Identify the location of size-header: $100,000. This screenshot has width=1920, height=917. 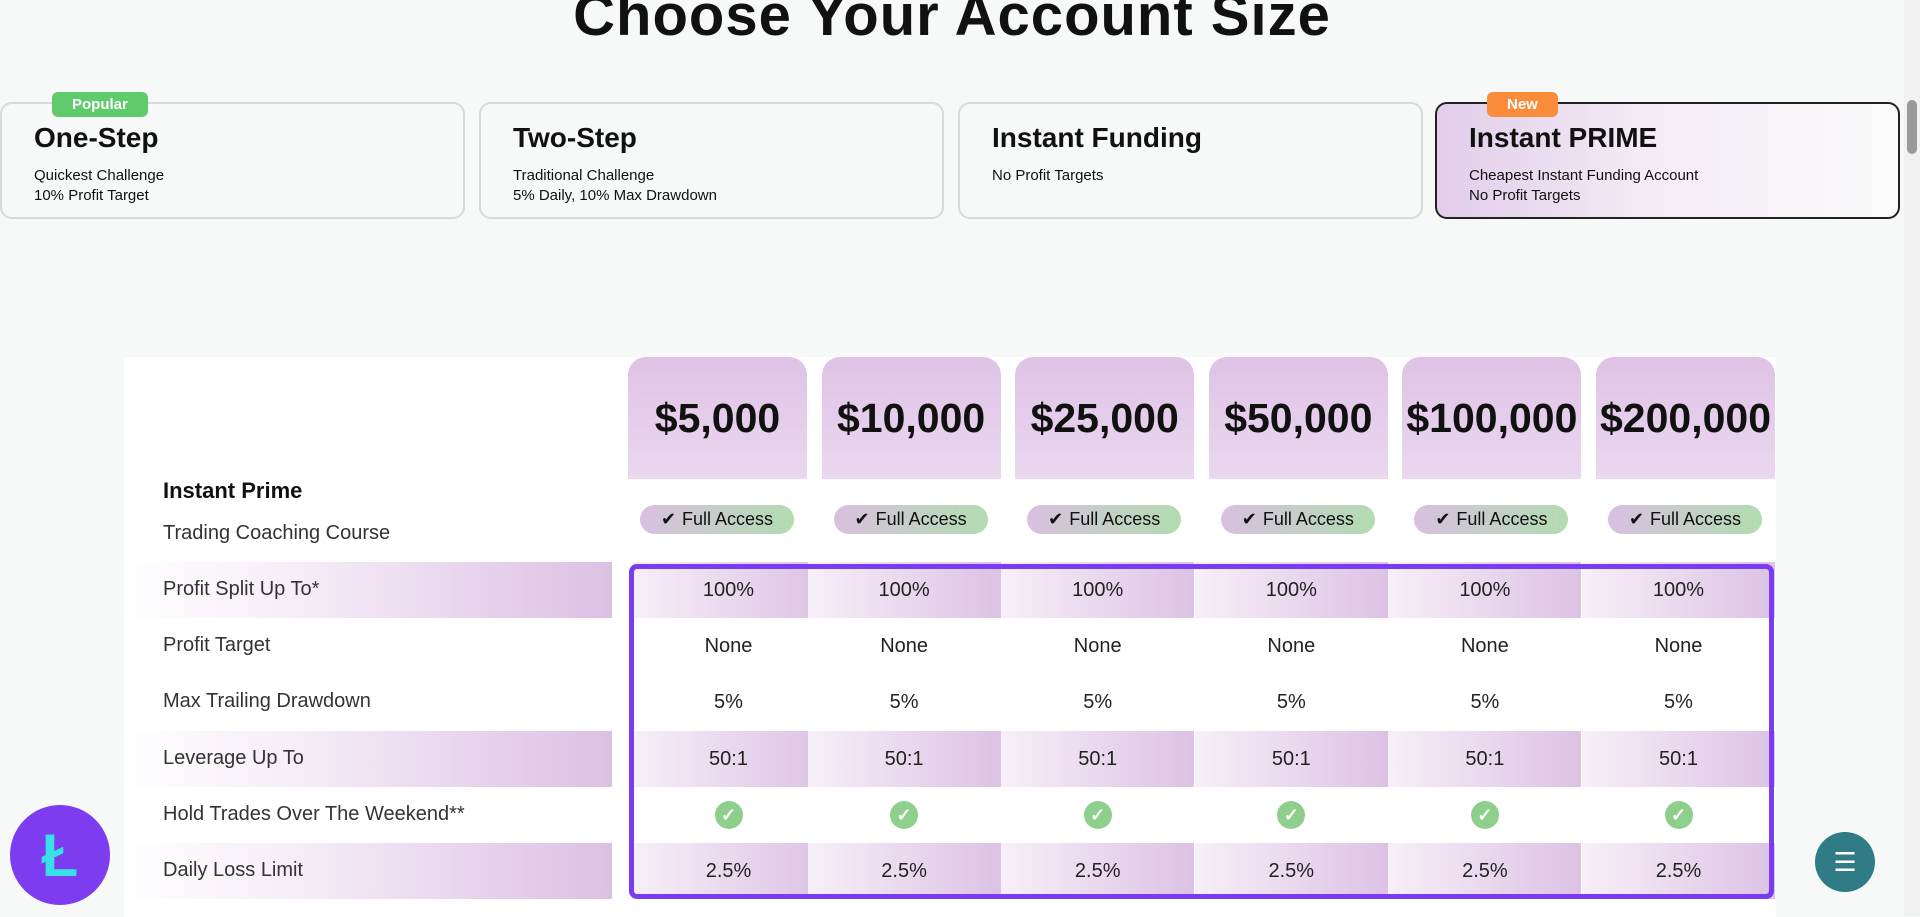
(1492, 418).